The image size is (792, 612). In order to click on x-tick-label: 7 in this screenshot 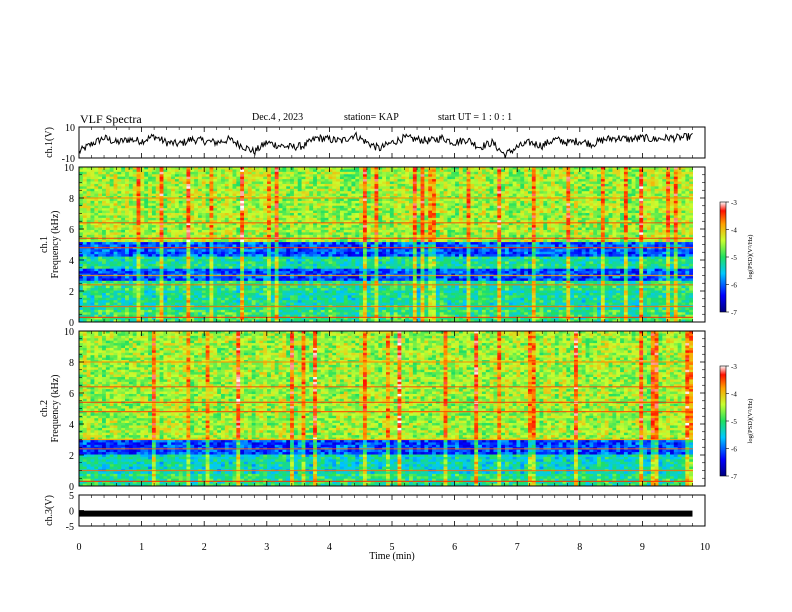, I will do `click(517, 547)`.